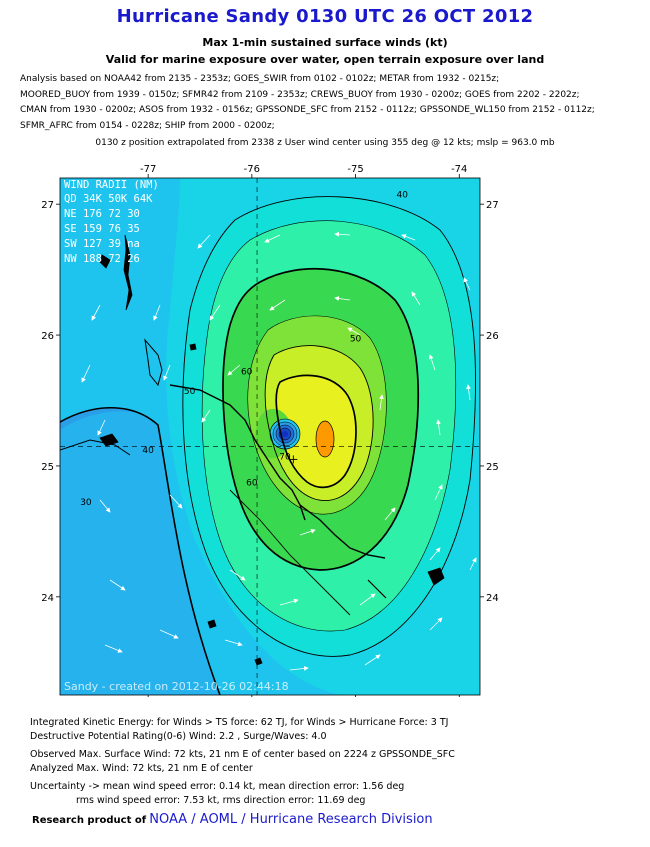 The height and width of the screenshot is (847, 650). I want to click on land-cuba-coast, so click(95, 447).